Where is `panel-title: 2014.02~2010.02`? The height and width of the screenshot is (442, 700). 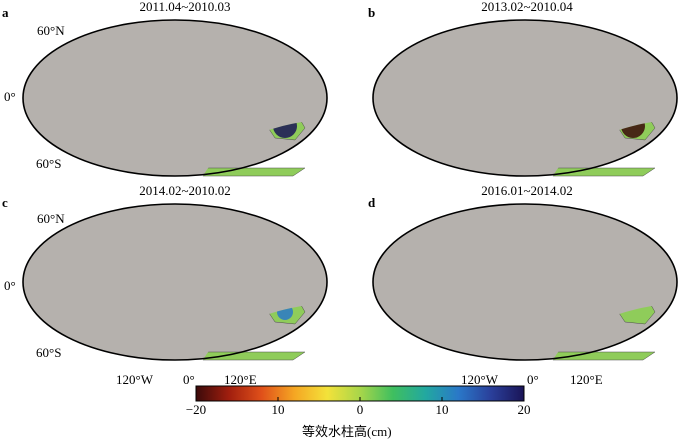 panel-title: 2014.02~2010.02 is located at coordinates (185, 190).